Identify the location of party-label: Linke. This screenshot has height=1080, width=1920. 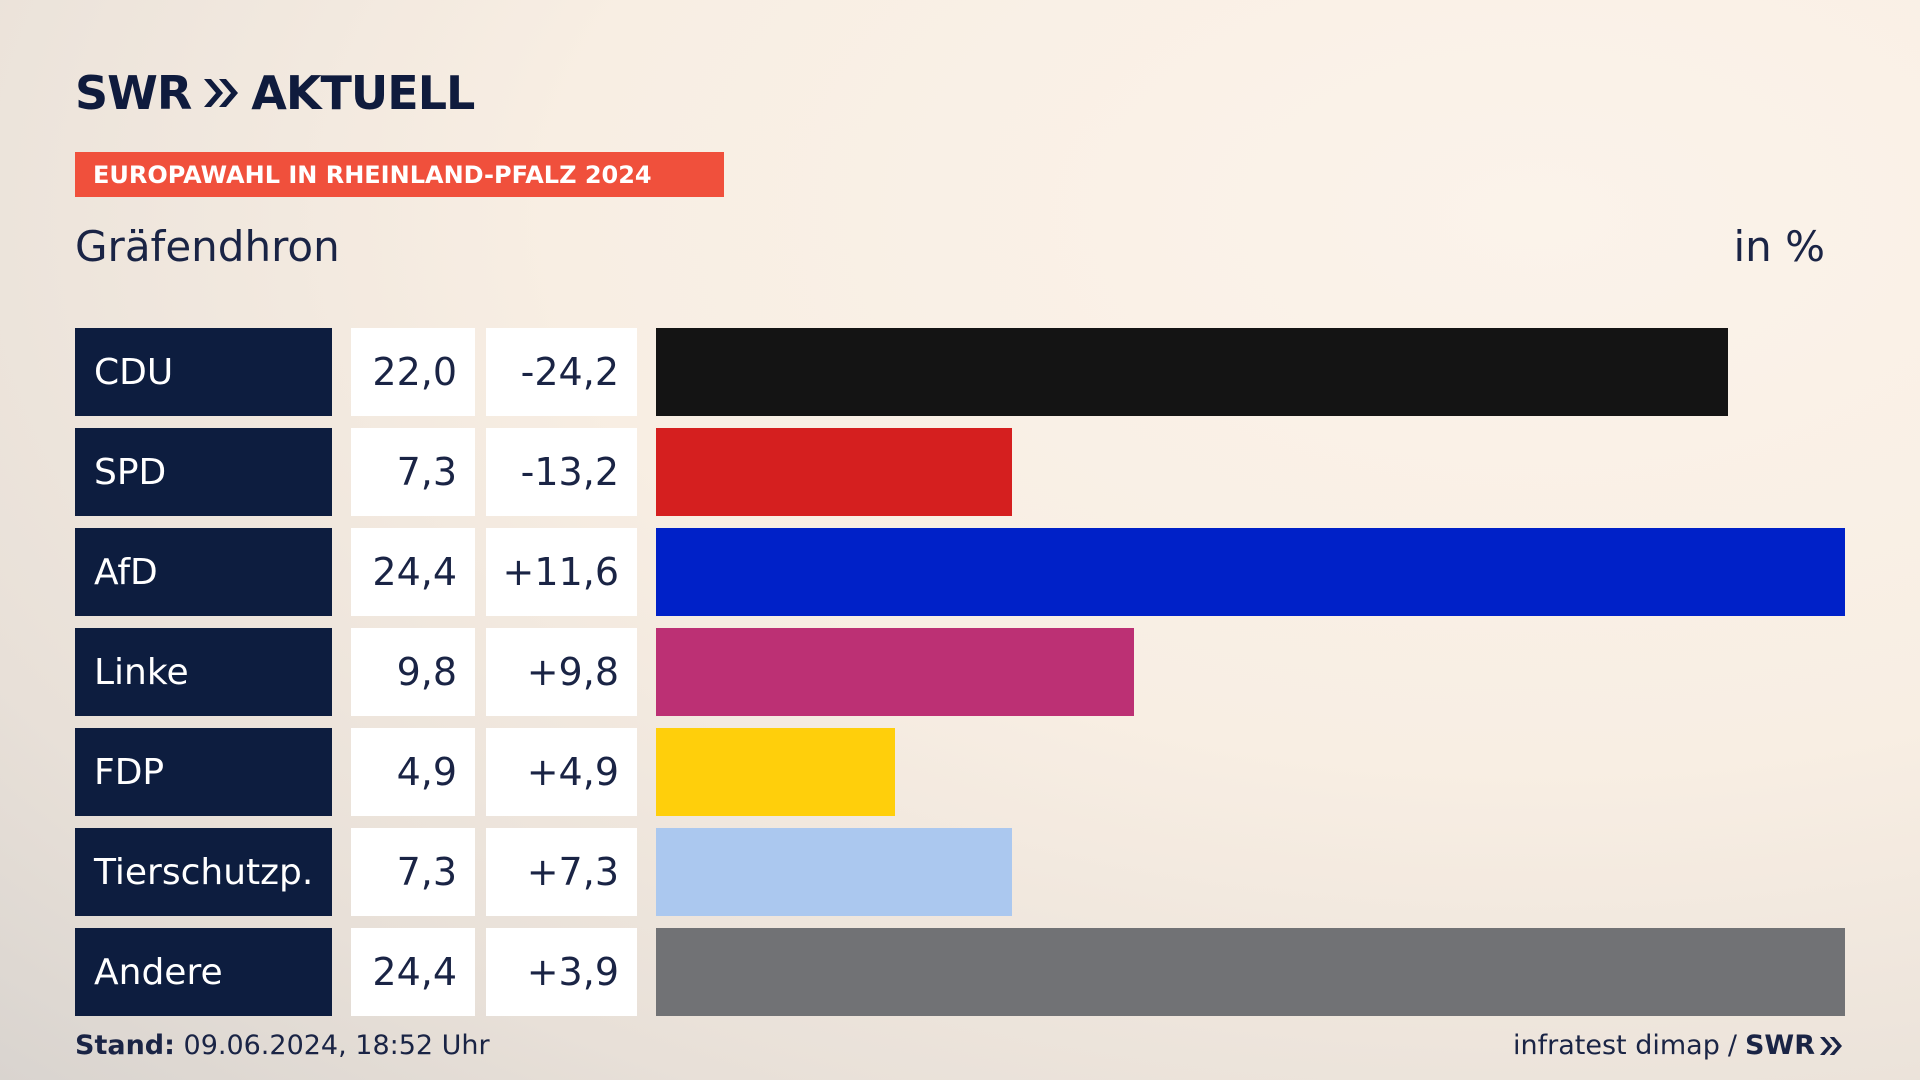
(203, 672).